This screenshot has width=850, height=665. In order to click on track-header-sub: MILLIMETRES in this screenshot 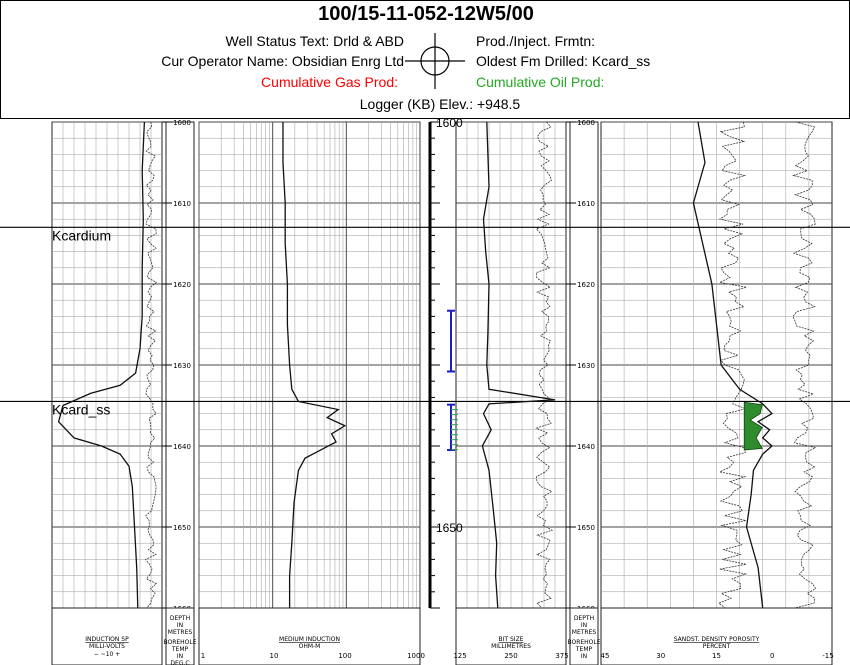, I will do `click(511, 646)`.